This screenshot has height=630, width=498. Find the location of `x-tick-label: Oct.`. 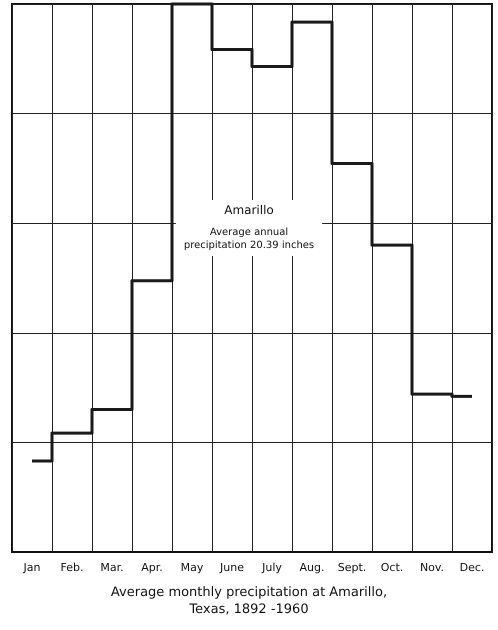

x-tick-label: Oct. is located at coordinates (392, 567).